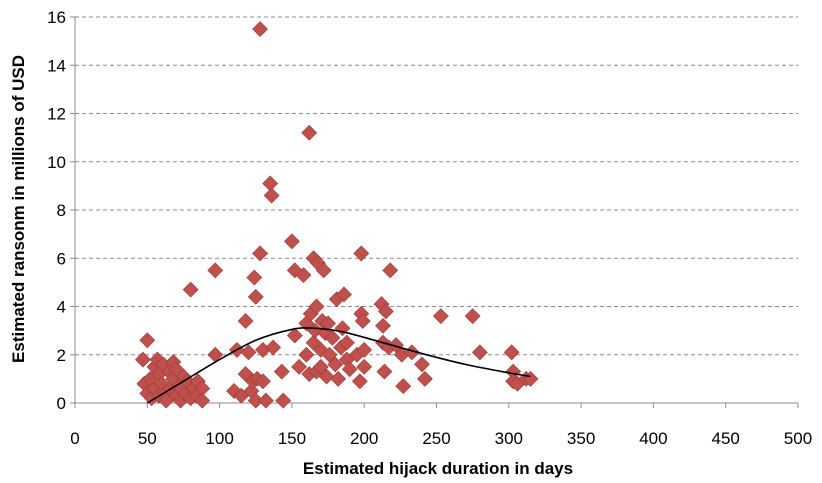 This screenshot has width=822, height=483. What do you see at coordinates (56, 210) in the screenshot?
I see `y-tick-labels: 0 2 4 6 8 10 12 14 16` at bounding box center [56, 210].